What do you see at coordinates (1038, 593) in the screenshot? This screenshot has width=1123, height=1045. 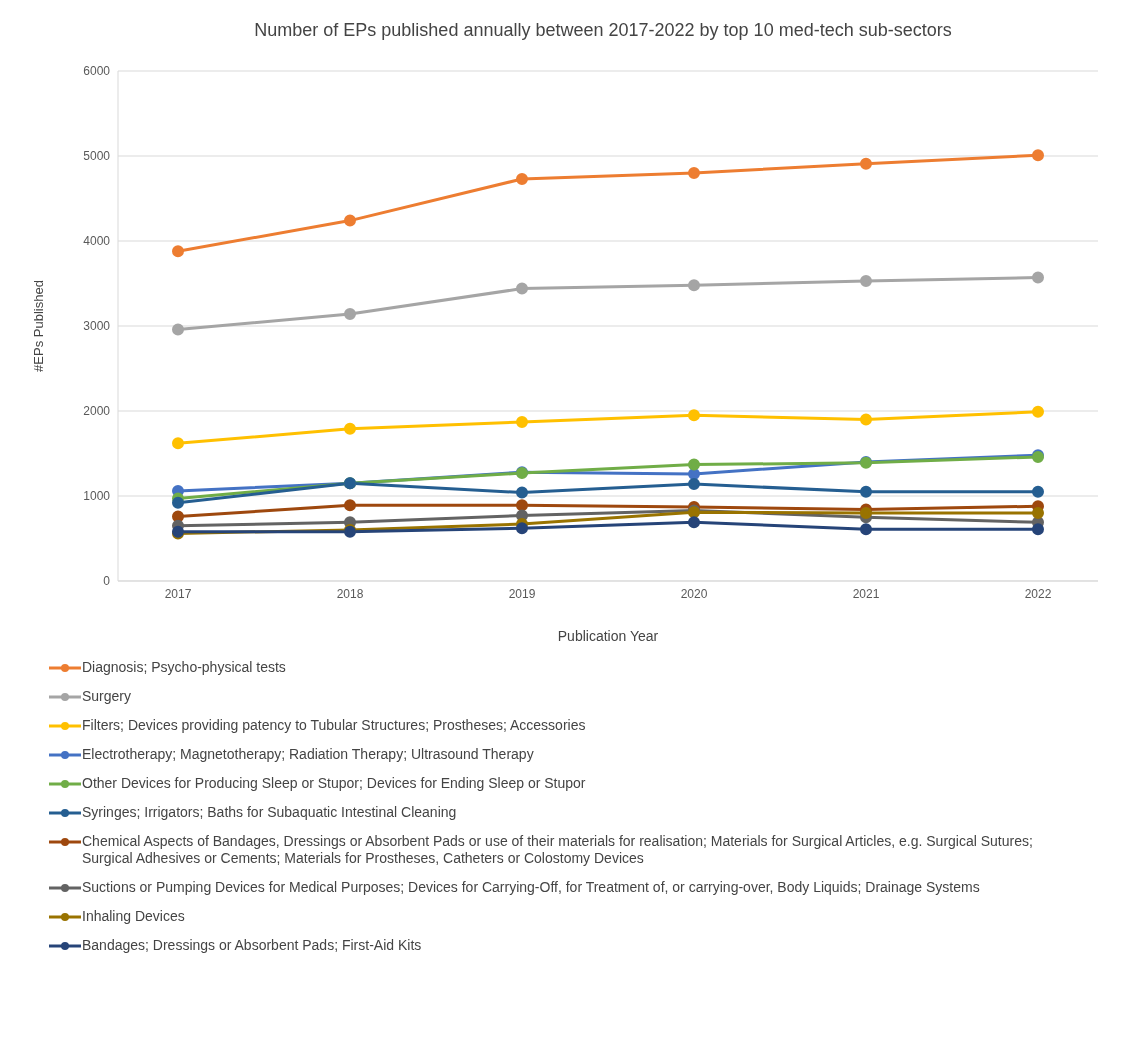 I see `x-tick-label: 2022` at bounding box center [1038, 593].